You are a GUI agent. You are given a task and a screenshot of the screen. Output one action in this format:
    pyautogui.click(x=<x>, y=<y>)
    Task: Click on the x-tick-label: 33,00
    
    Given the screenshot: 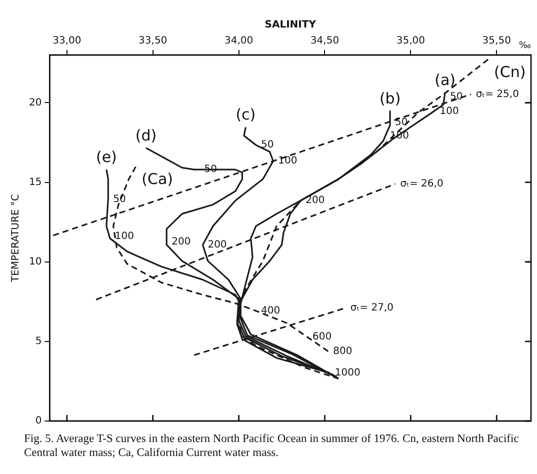 What is the action you would take?
    pyautogui.click(x=67, y=41)
    